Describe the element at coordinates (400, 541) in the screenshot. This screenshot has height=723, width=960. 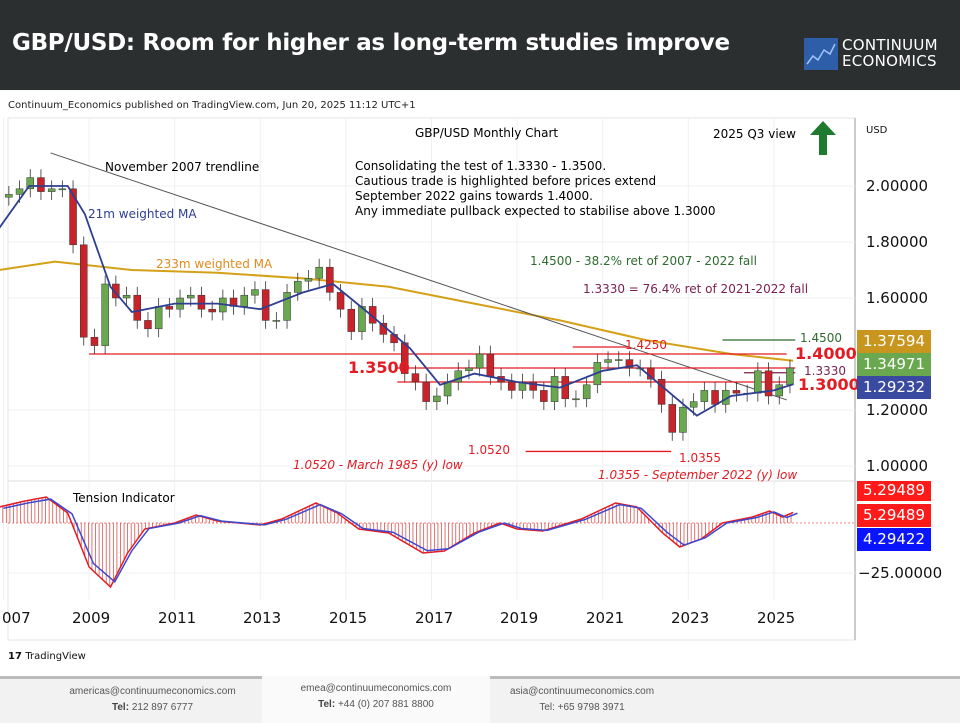
I see `indicator-line` at that location.